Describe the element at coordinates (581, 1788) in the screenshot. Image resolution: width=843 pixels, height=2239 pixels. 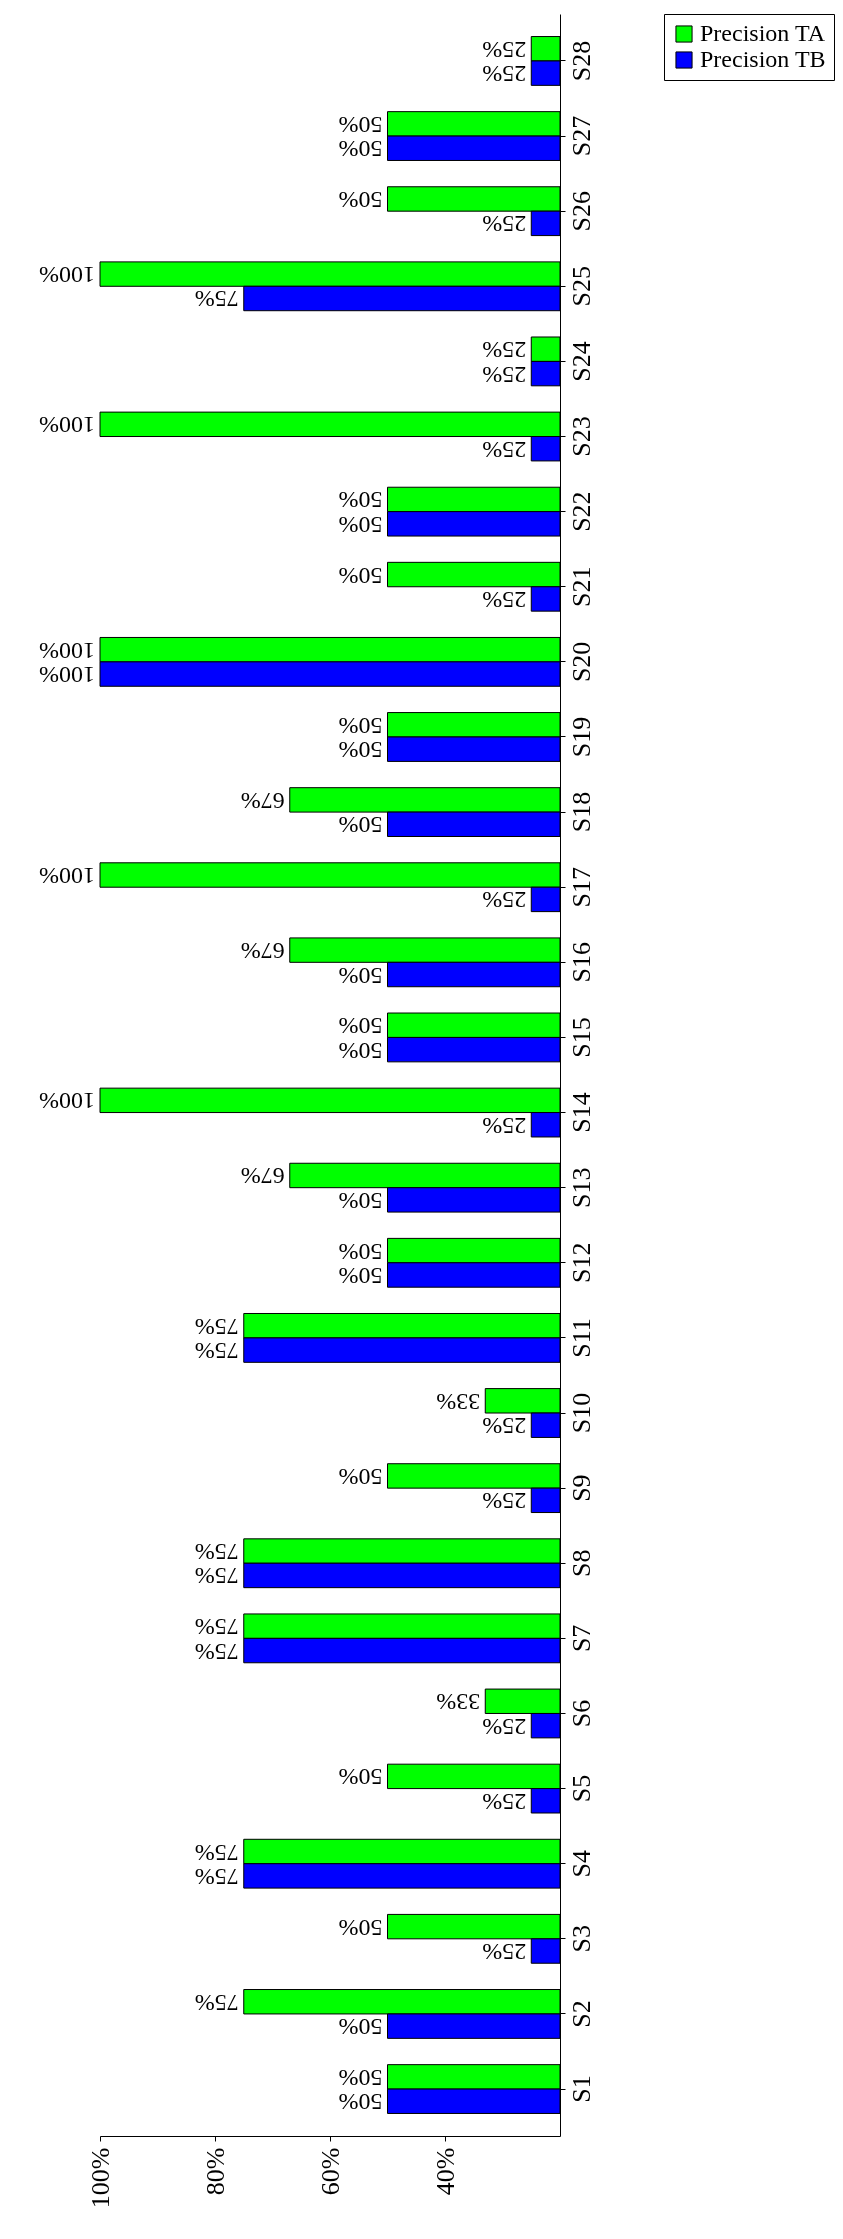
I see `y-tick-label: S5` at that location.